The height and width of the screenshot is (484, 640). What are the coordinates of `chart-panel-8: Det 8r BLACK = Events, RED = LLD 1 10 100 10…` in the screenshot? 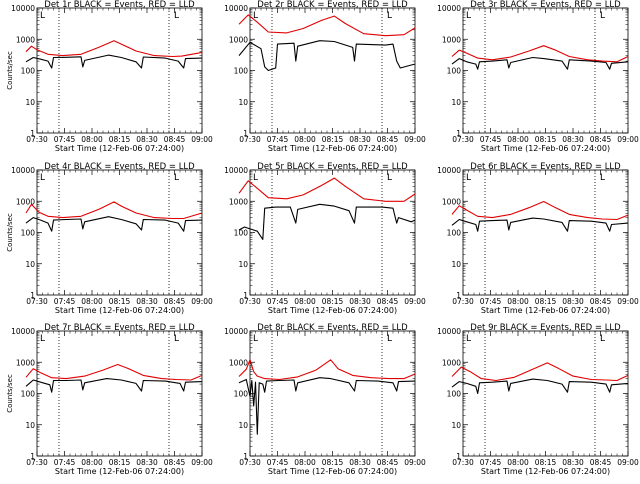 It's located at (325, 399).